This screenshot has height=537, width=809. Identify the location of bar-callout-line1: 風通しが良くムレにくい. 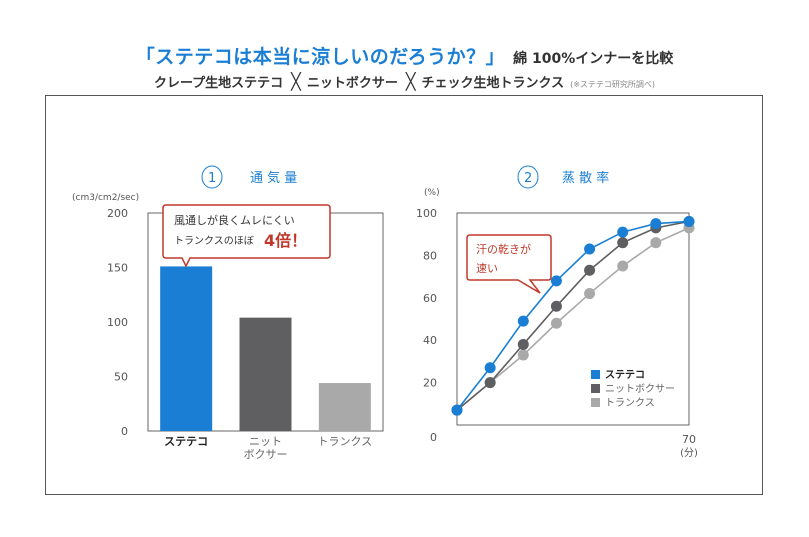
(234, 220).